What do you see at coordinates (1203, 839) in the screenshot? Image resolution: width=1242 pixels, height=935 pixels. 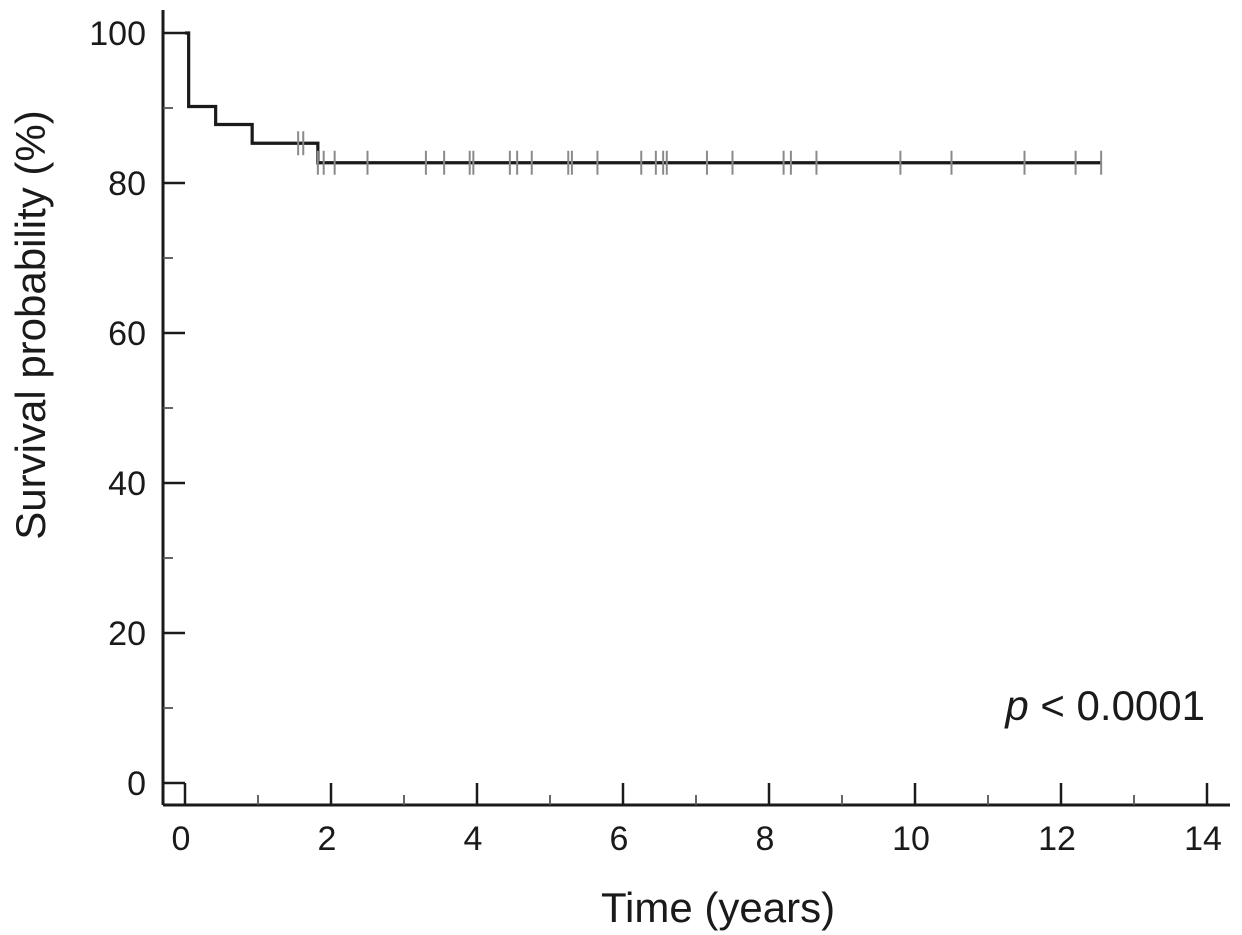 I see `x-tick-label: 14` at bounding box center [1203, 839].